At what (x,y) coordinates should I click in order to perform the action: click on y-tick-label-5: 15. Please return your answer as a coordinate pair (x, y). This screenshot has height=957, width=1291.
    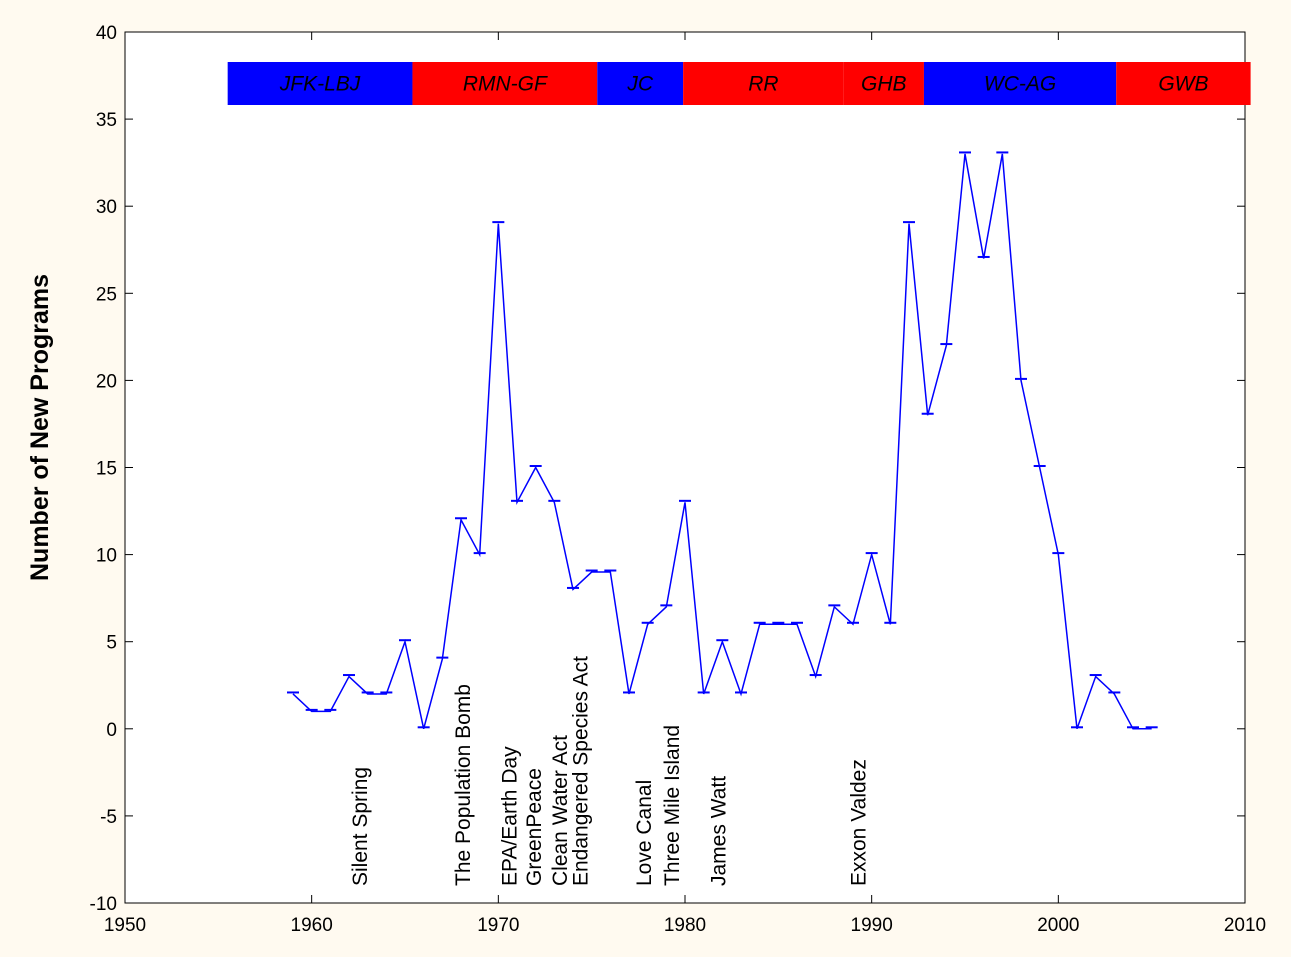
    Looking at the image, I should click on (106, 469).